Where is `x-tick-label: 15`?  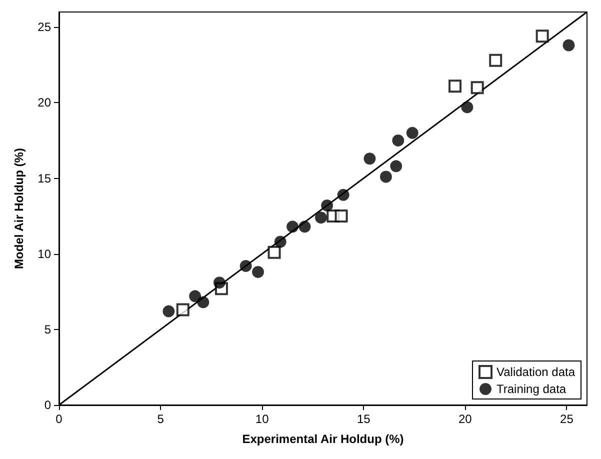 x-tick-label: 15 is located at coordinates (363, 419).